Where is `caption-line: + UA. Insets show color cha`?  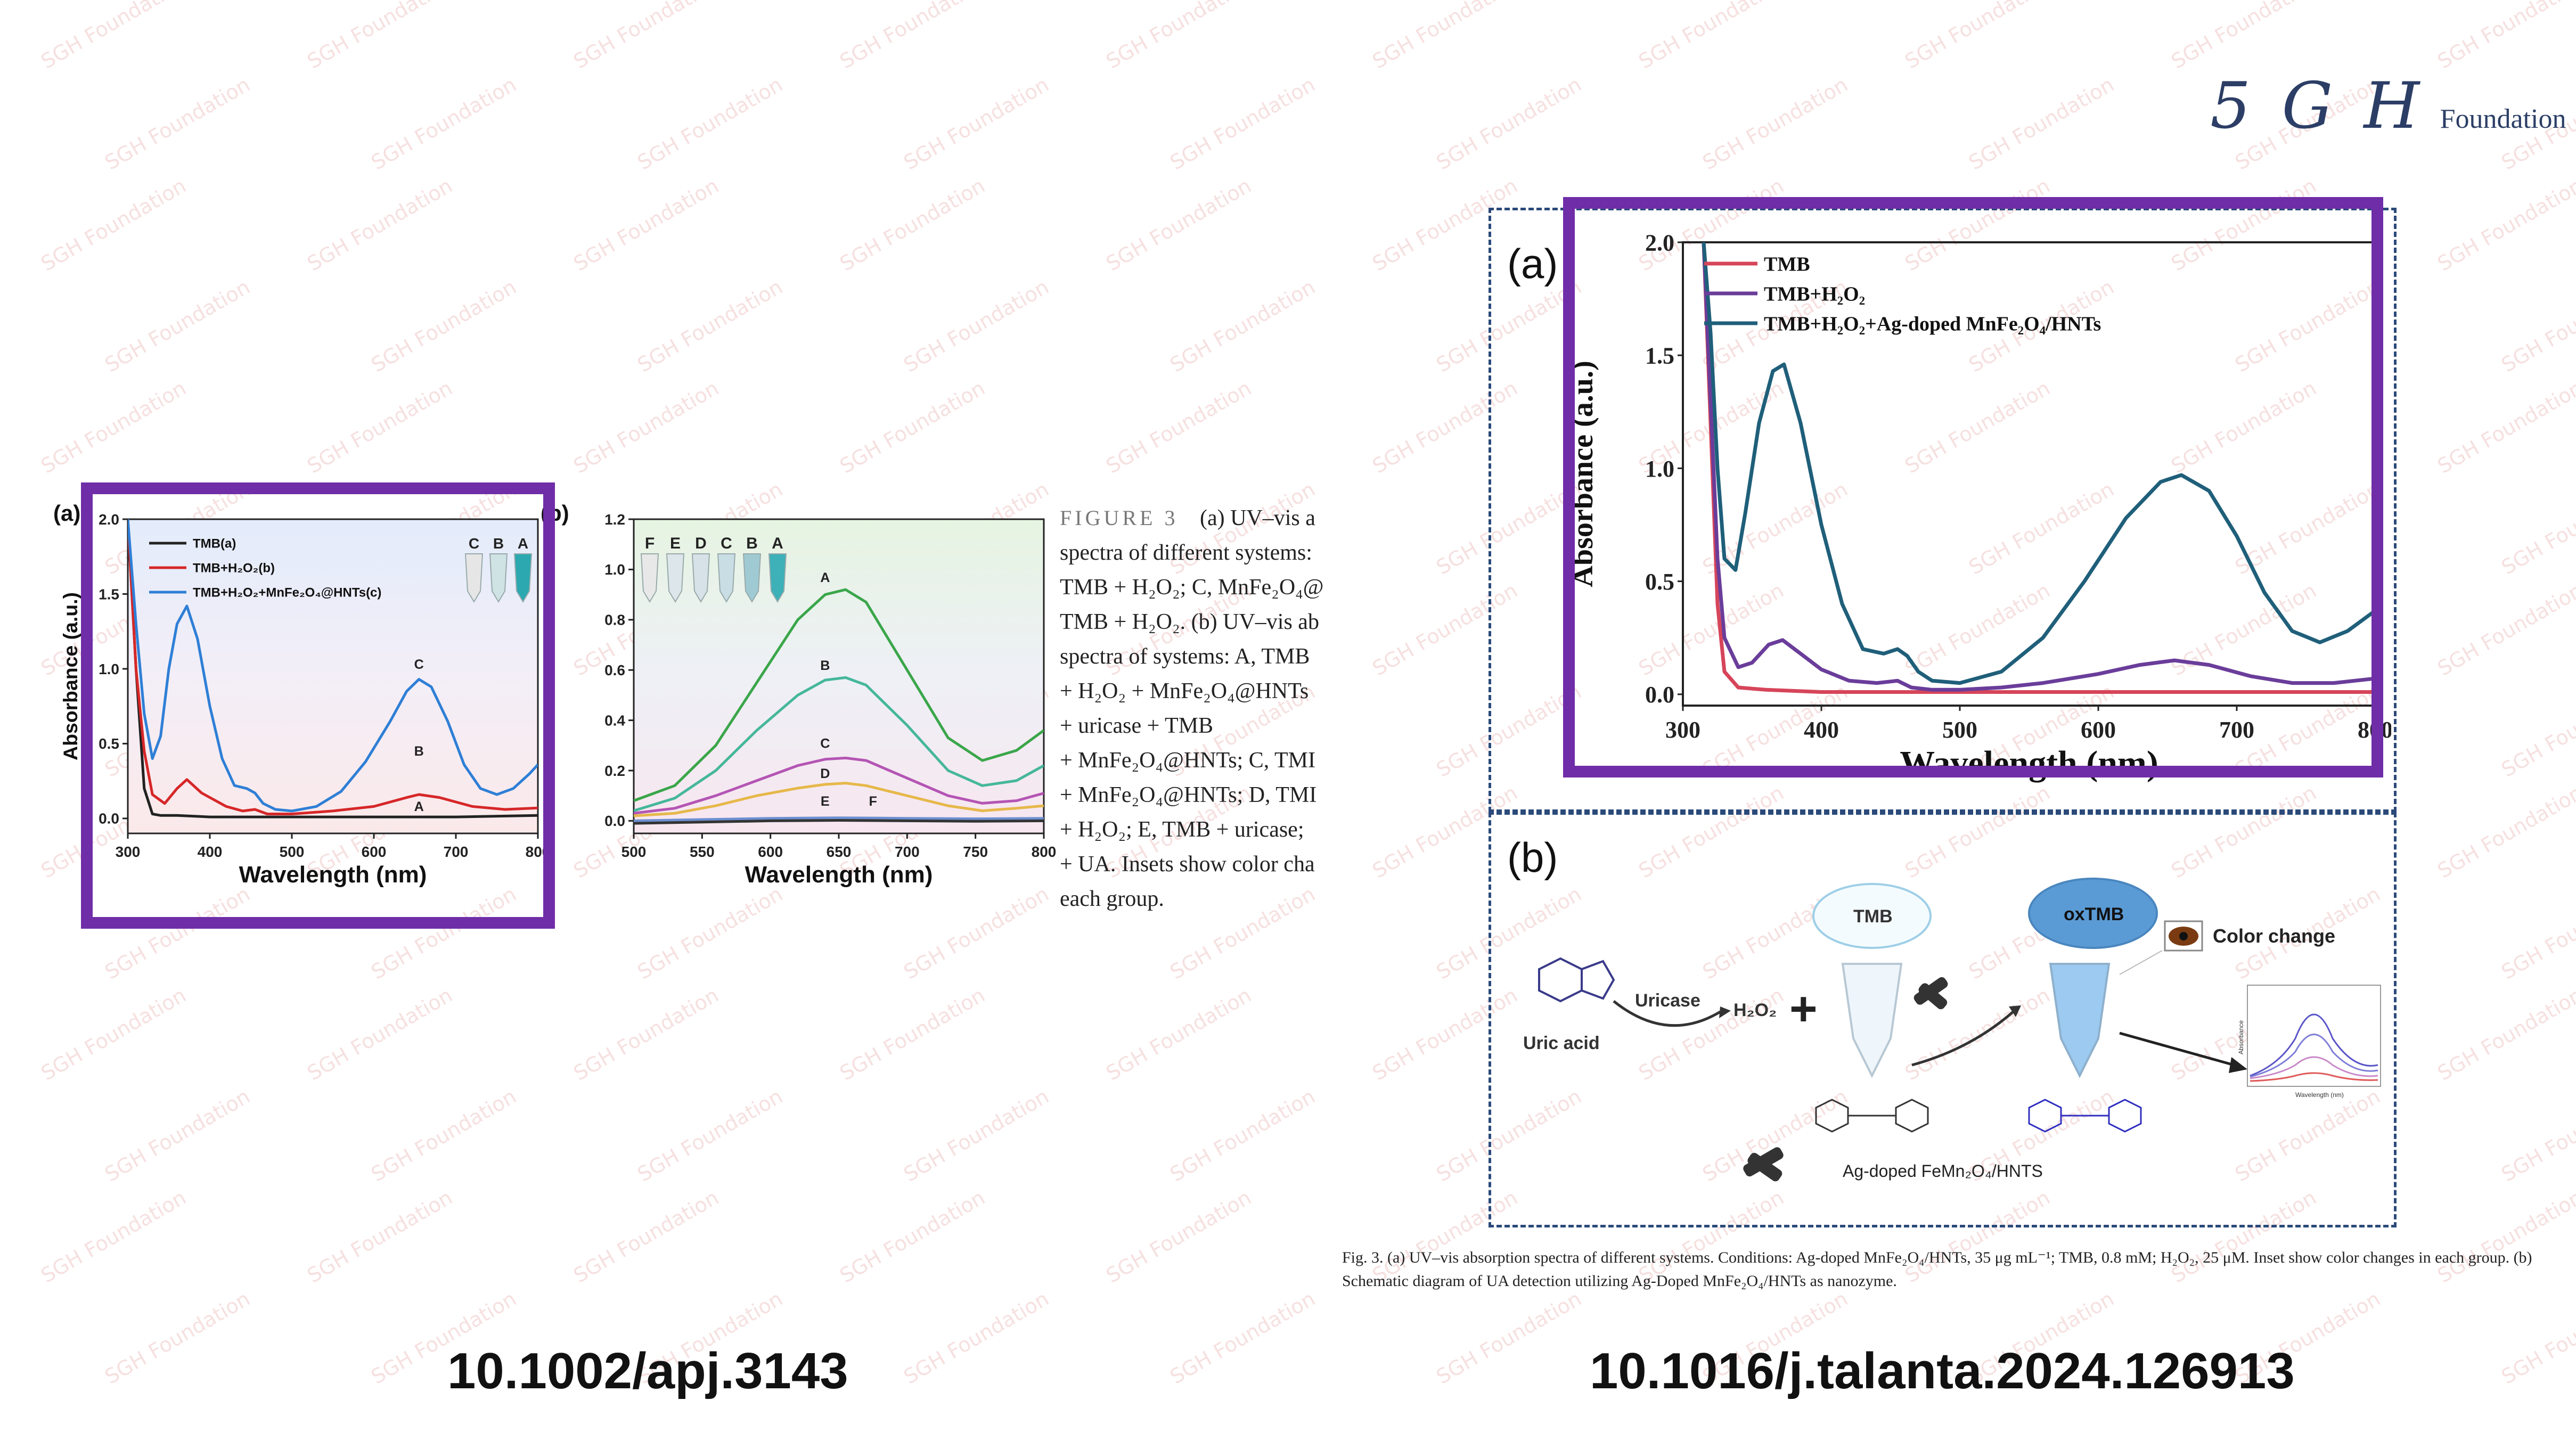 caption-line: + UA. Insets show color cha is located at coordinates (1187, 864).